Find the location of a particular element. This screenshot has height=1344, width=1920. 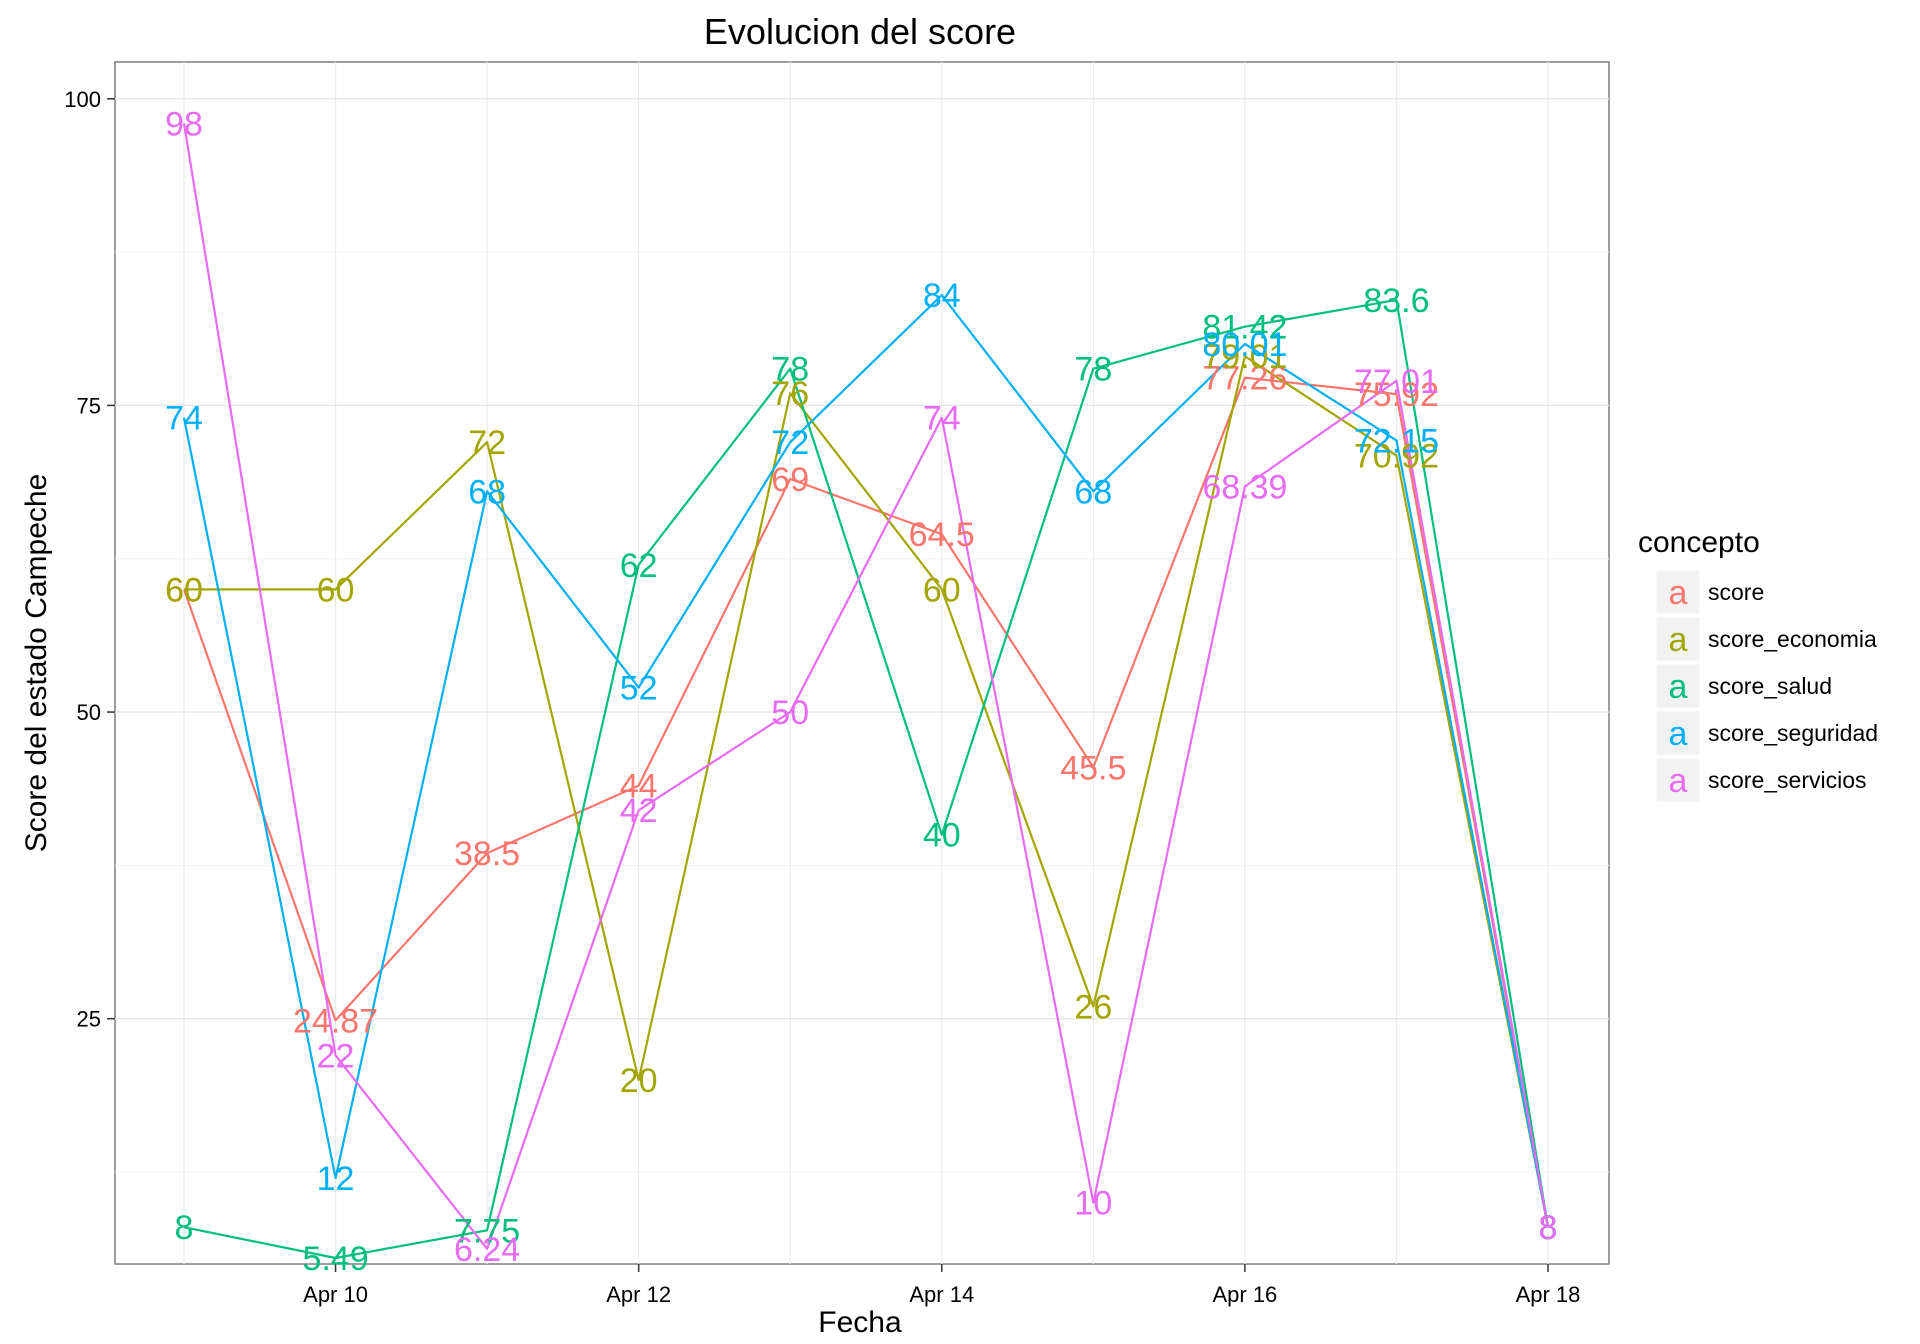

data-label: 77.01 is located at coordinates (1396, 382).